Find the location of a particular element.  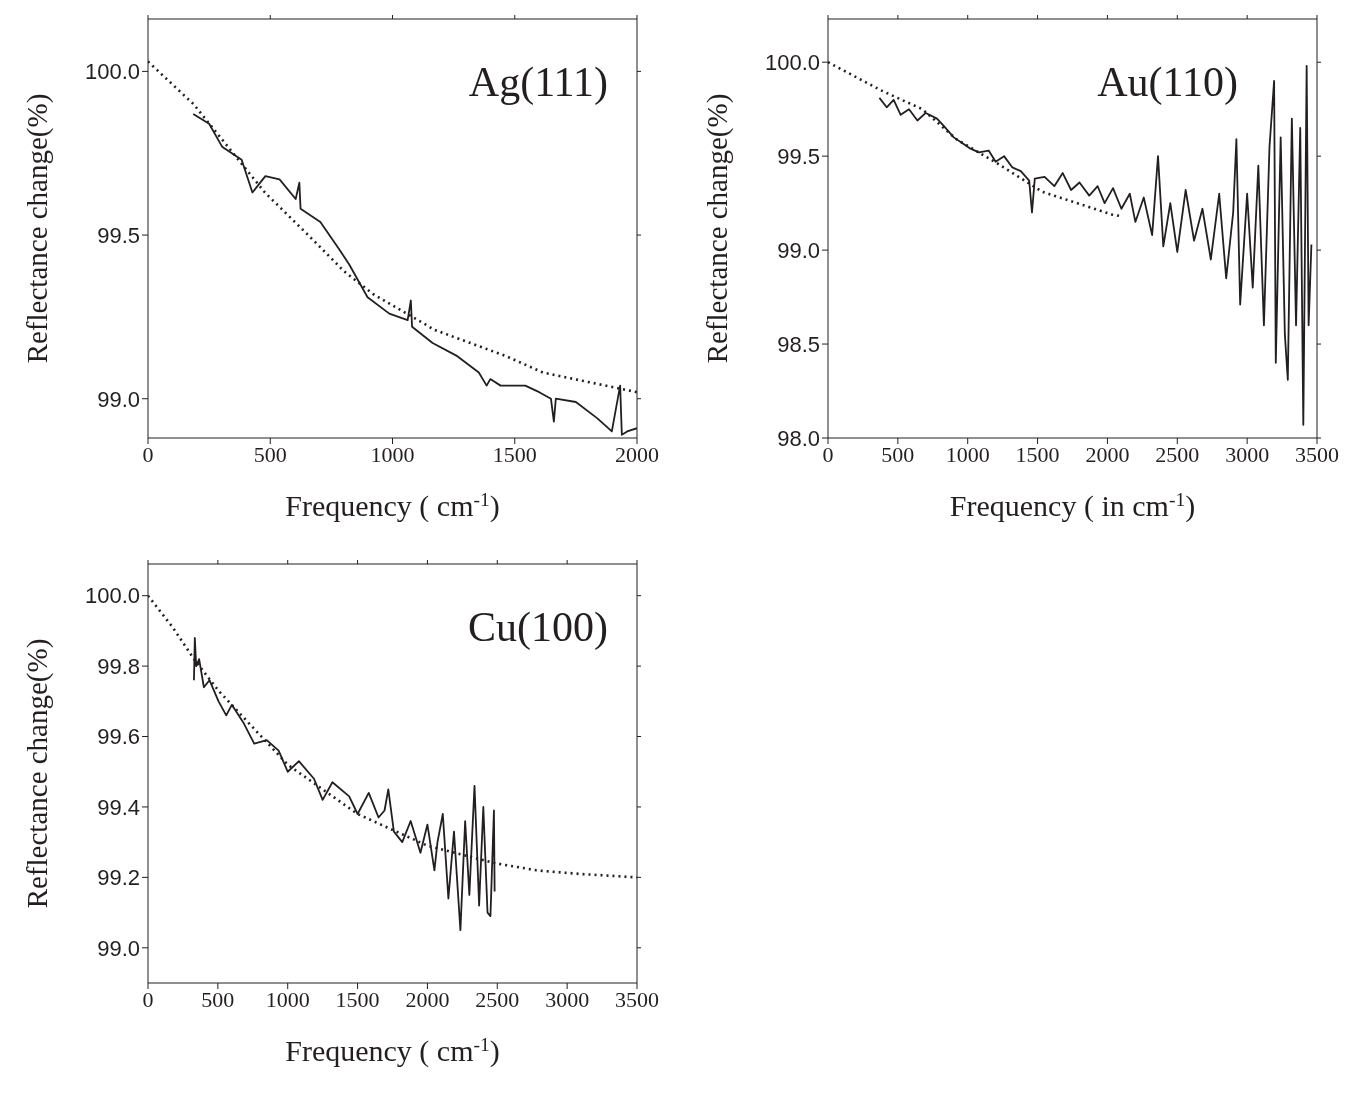

annotation: Cu(100) is located at coordinates (538, 627).